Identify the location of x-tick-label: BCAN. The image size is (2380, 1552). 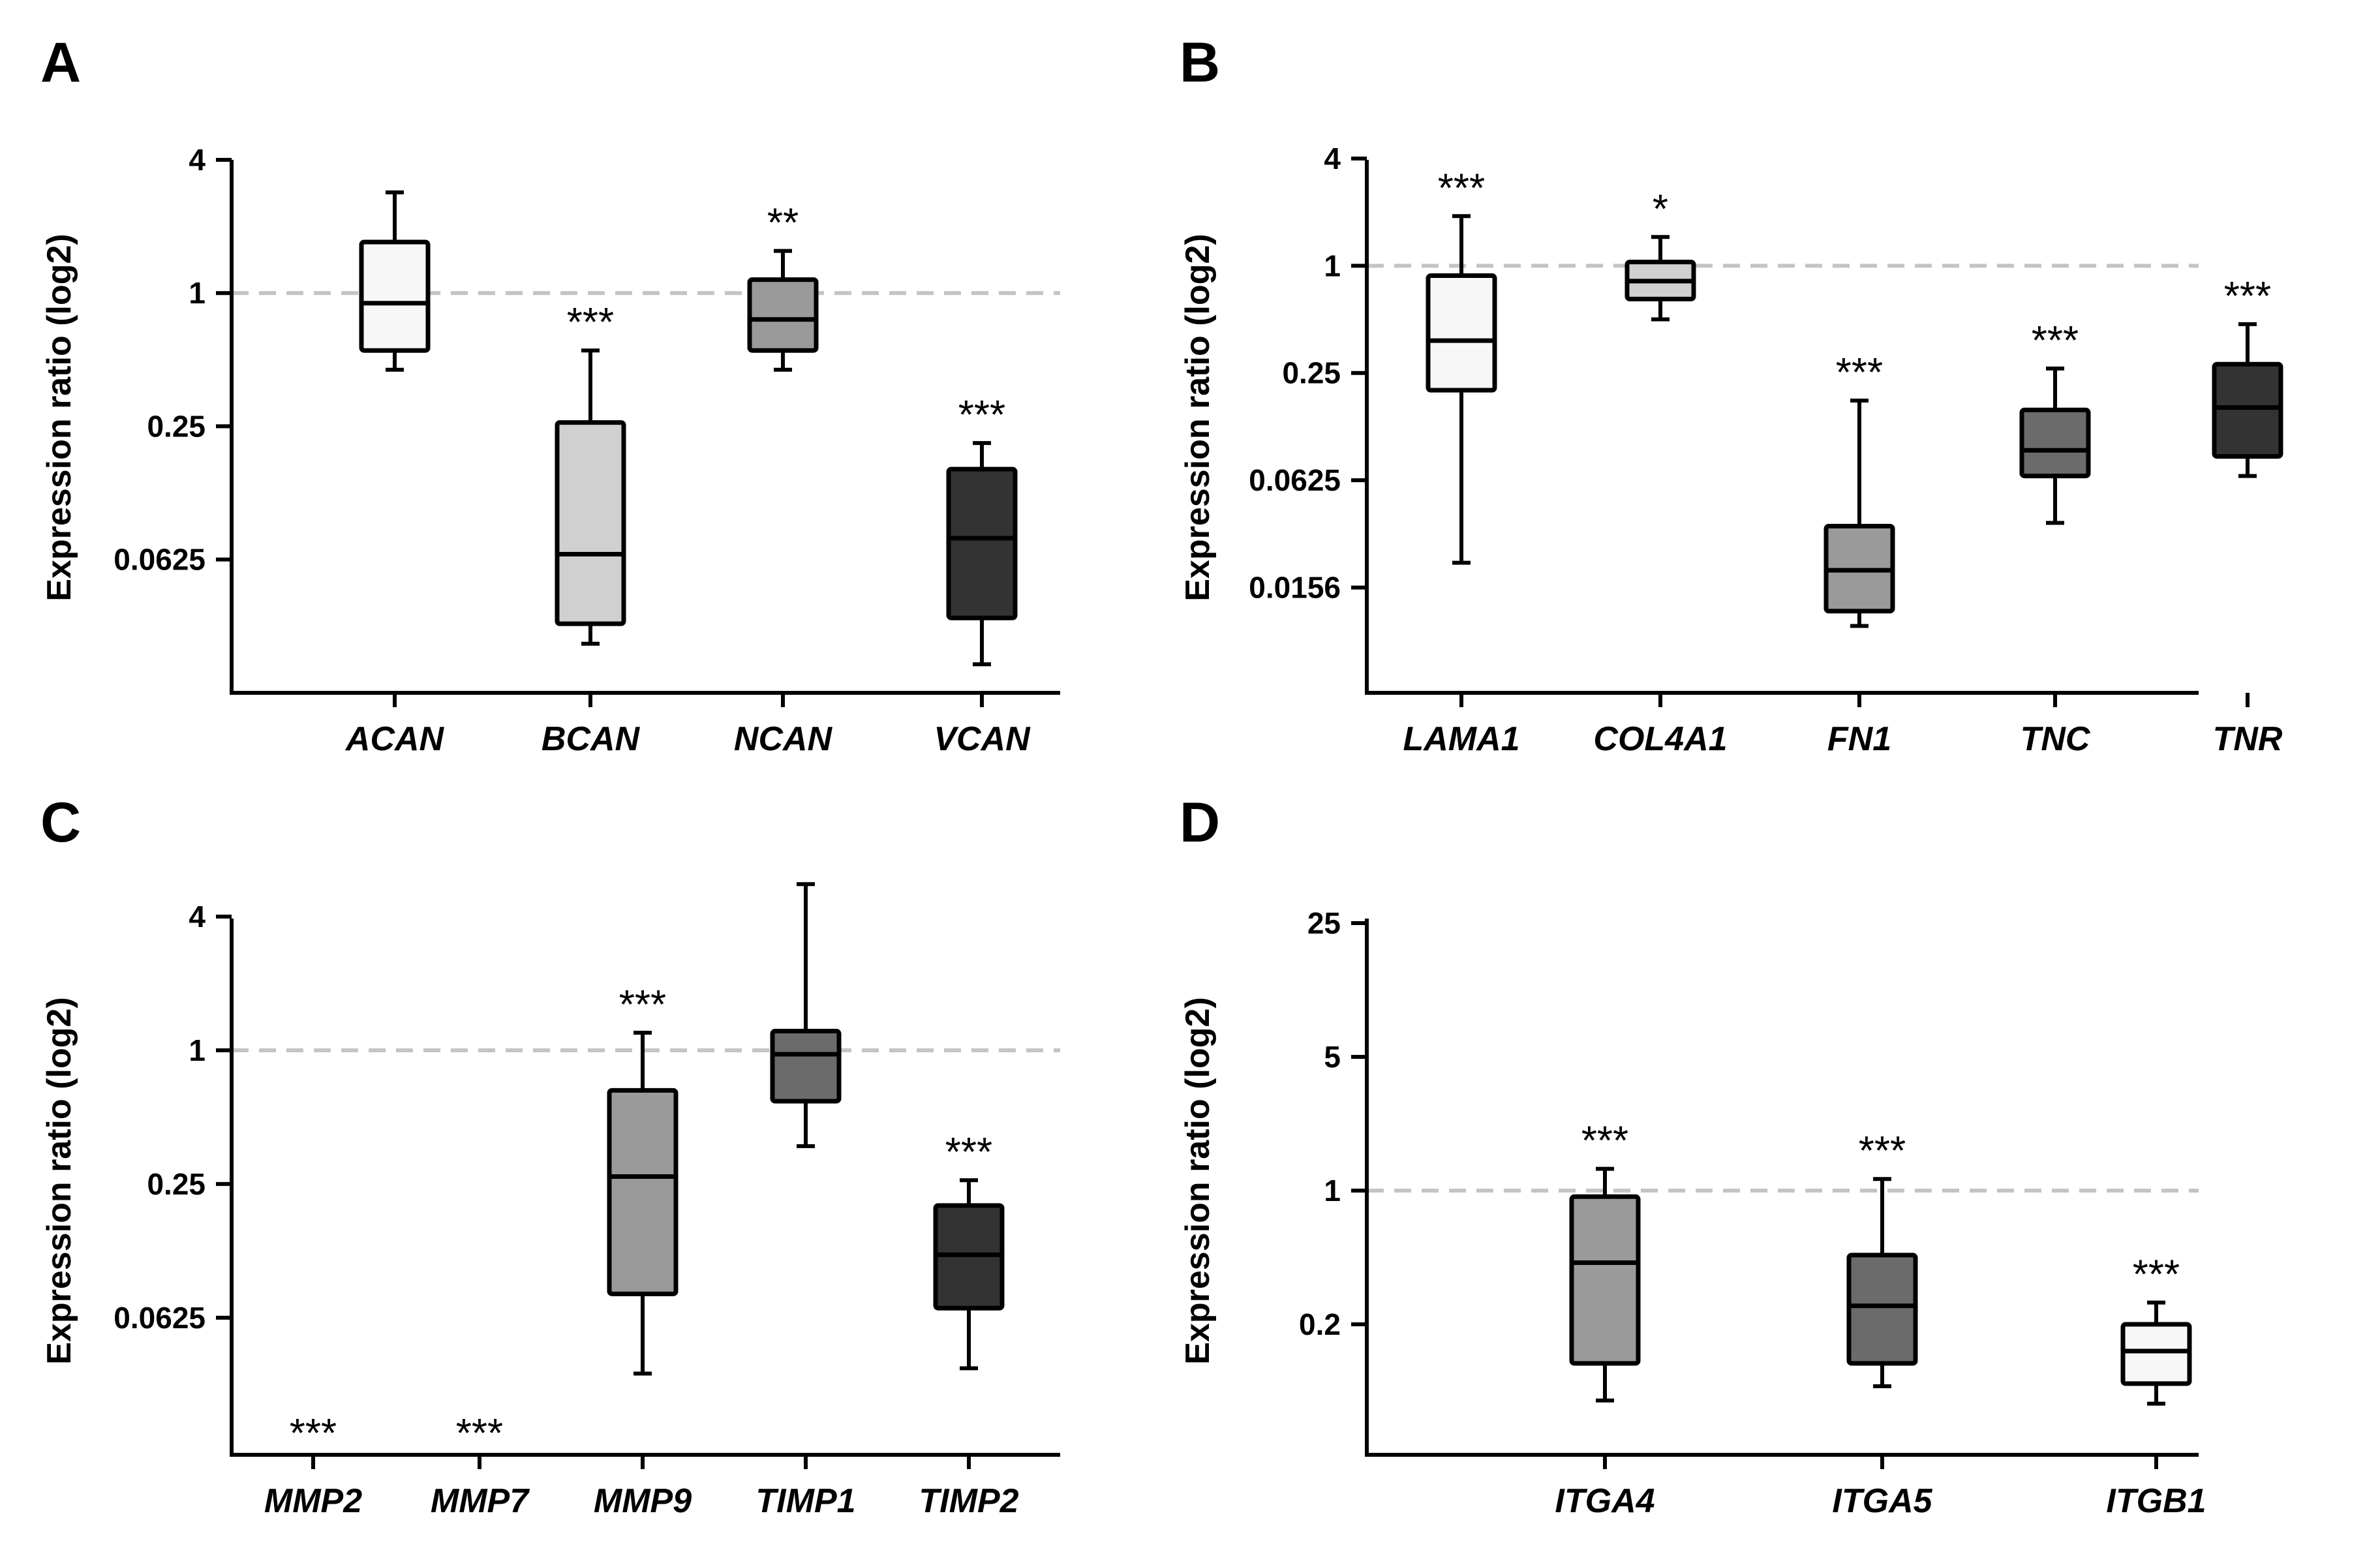
(592, 739).